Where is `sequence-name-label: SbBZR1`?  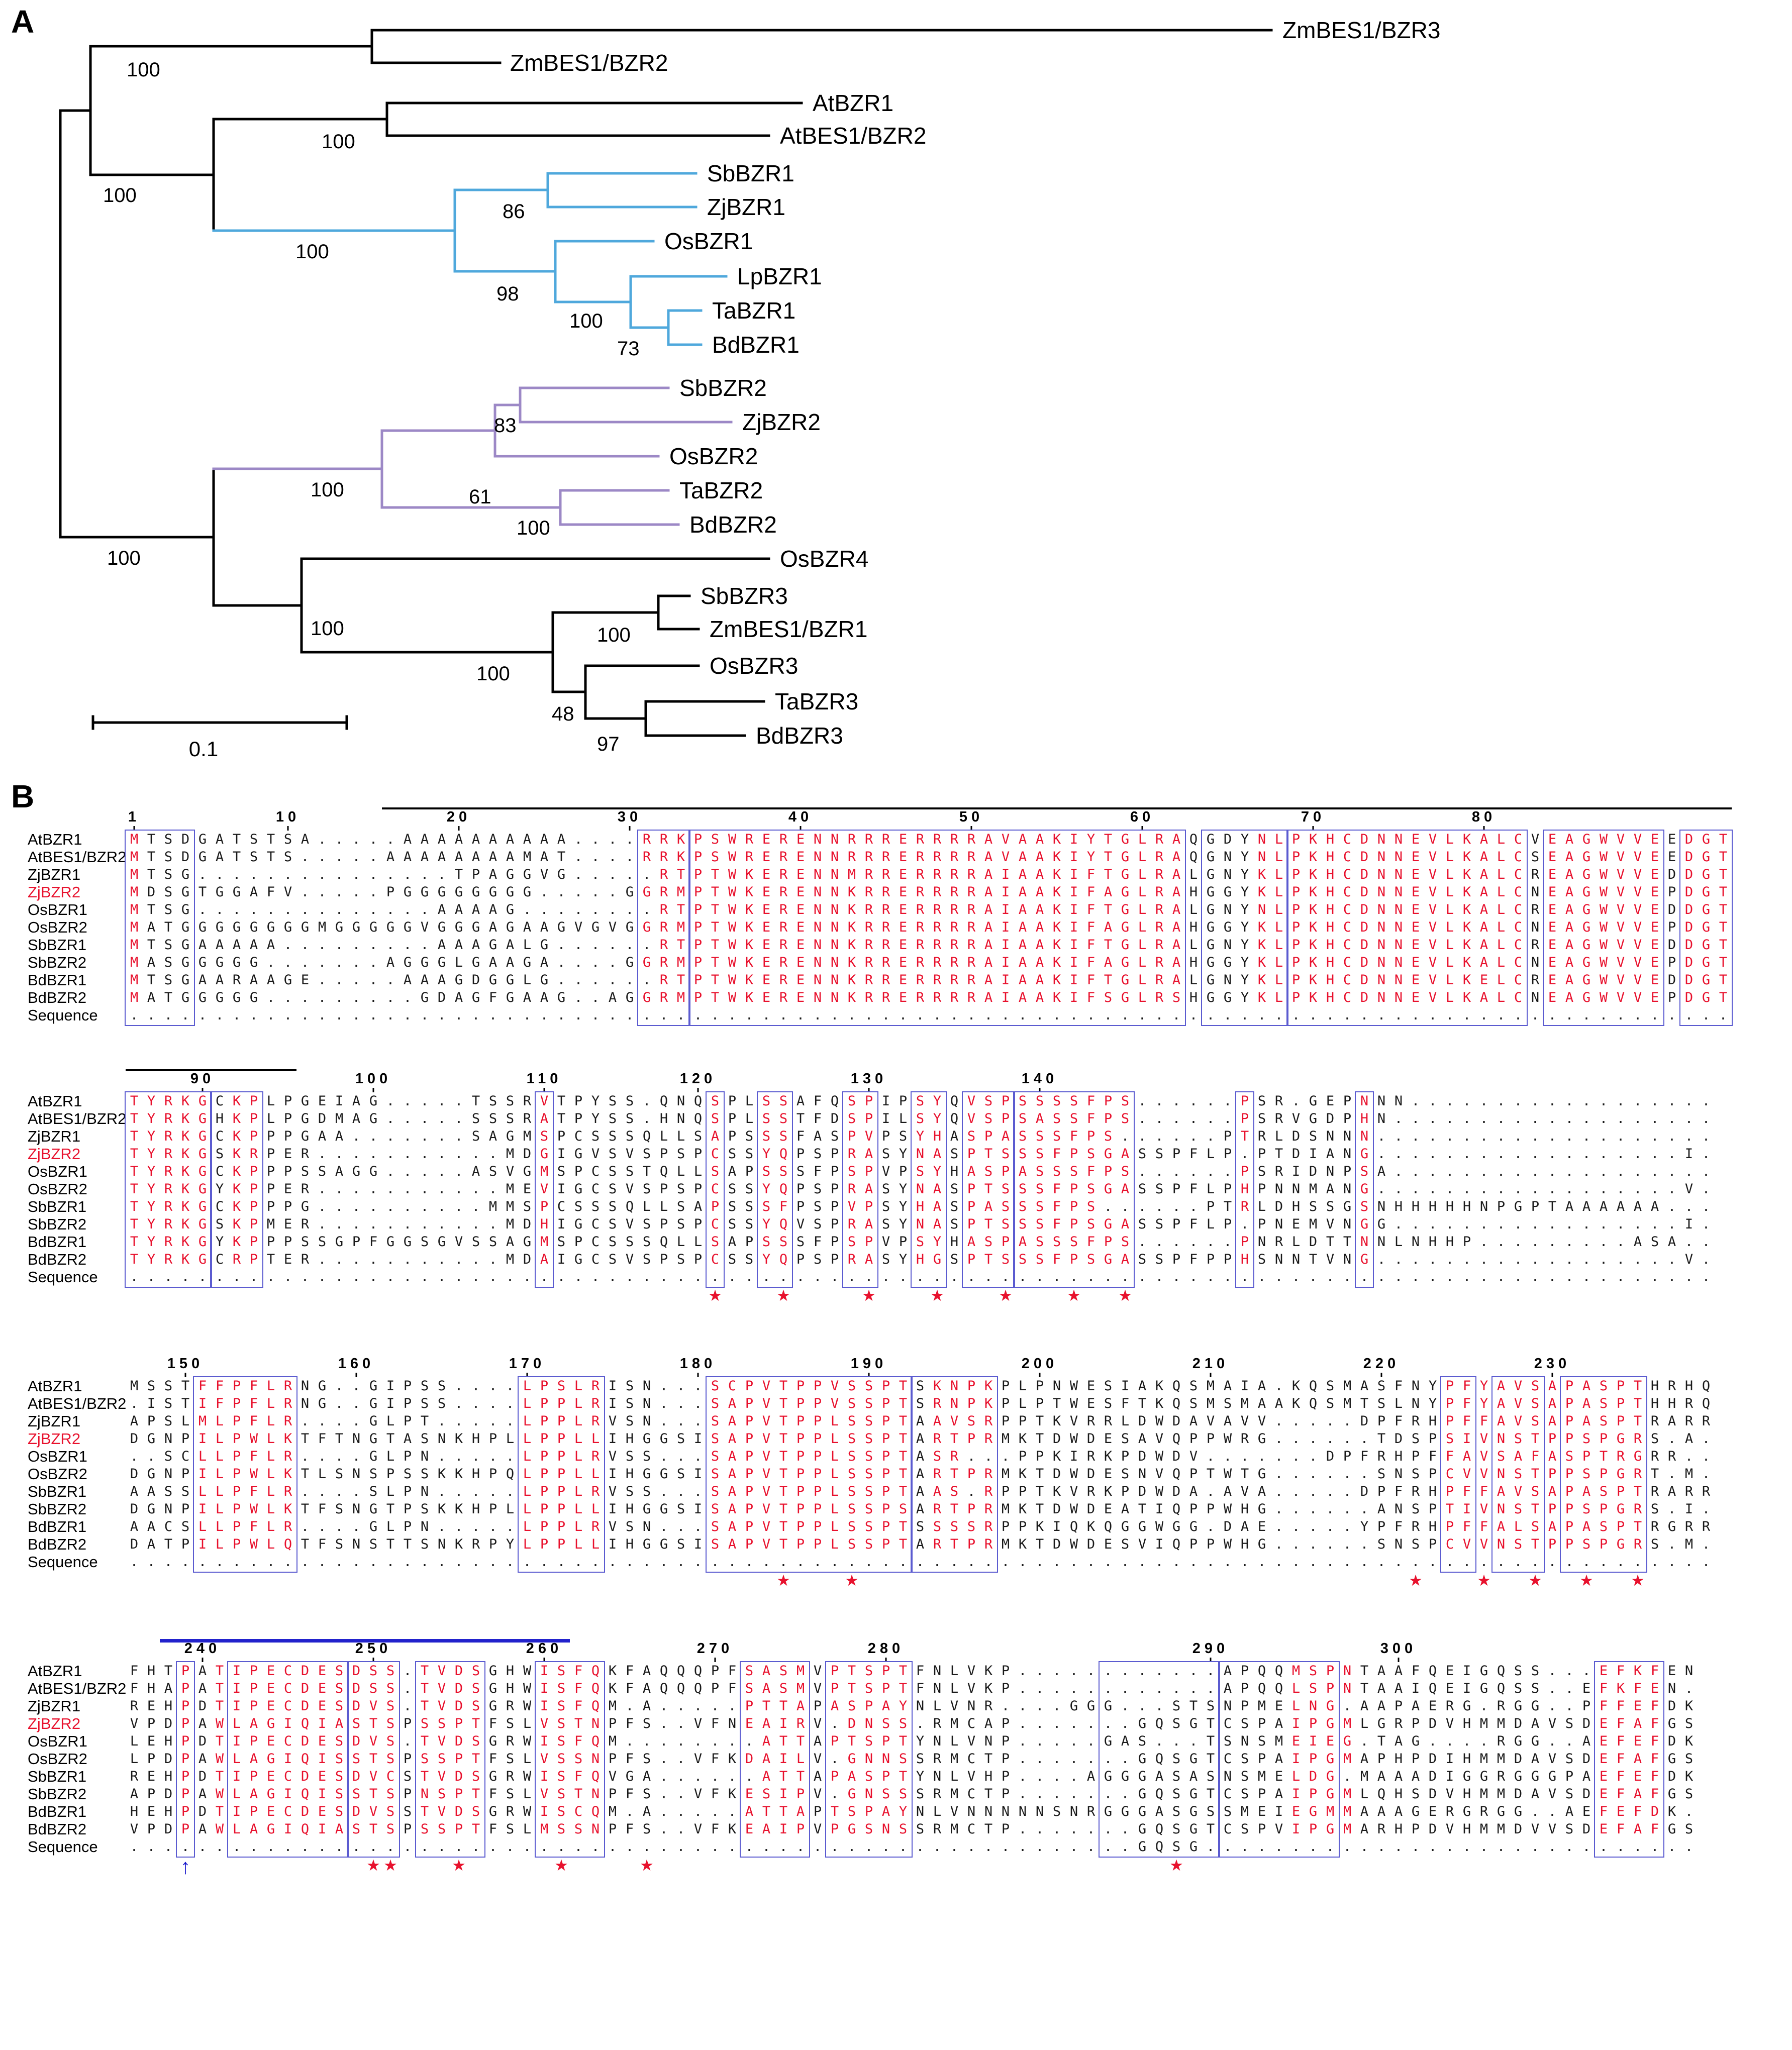 sequence-name-label: SbBZR1 is located at coordinates (57, 1776).